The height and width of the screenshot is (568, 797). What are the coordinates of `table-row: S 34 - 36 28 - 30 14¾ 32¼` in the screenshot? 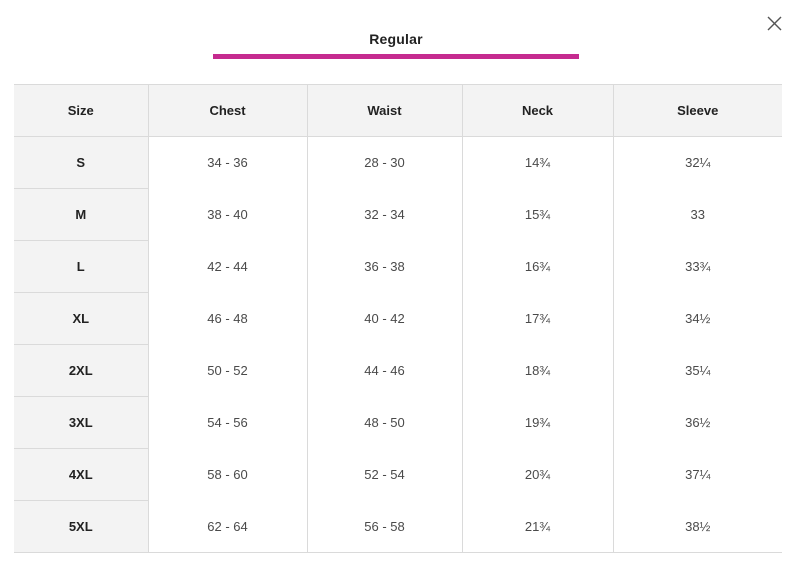 It's located at (398, 162).